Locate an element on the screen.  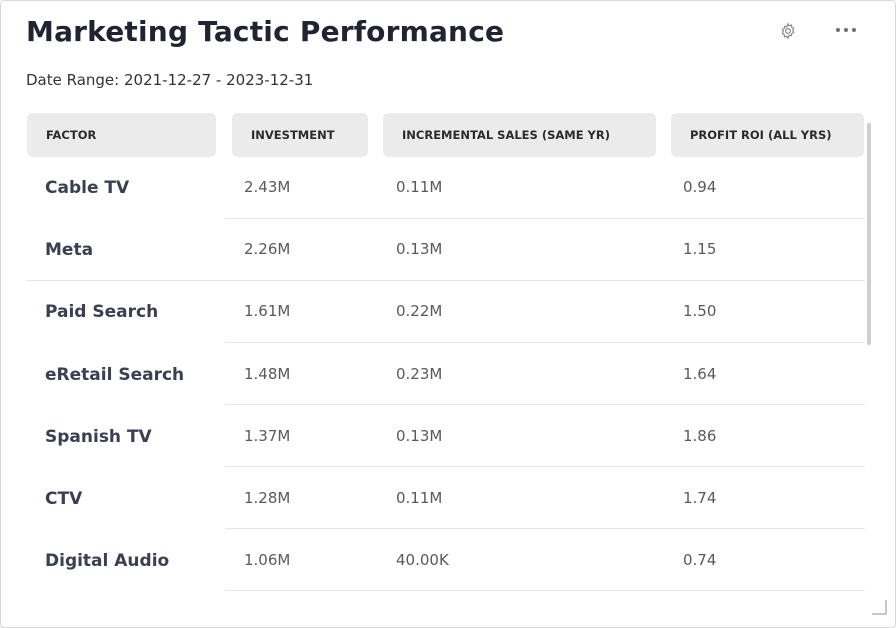
date-range: Date Range: 2021-12-27 - 2023-12-31 is located at coordinates (170, 80).